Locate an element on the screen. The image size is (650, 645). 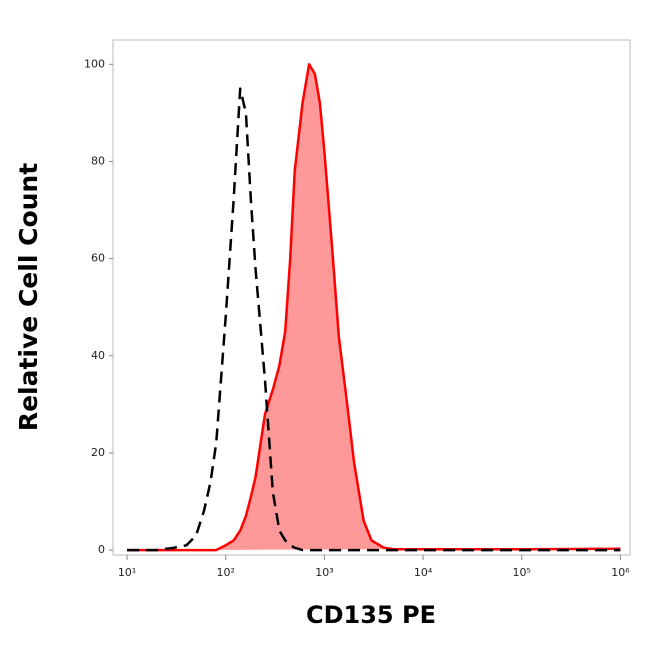
y-axis-title: Relative Cell Count is located at coordinates (28, 297).